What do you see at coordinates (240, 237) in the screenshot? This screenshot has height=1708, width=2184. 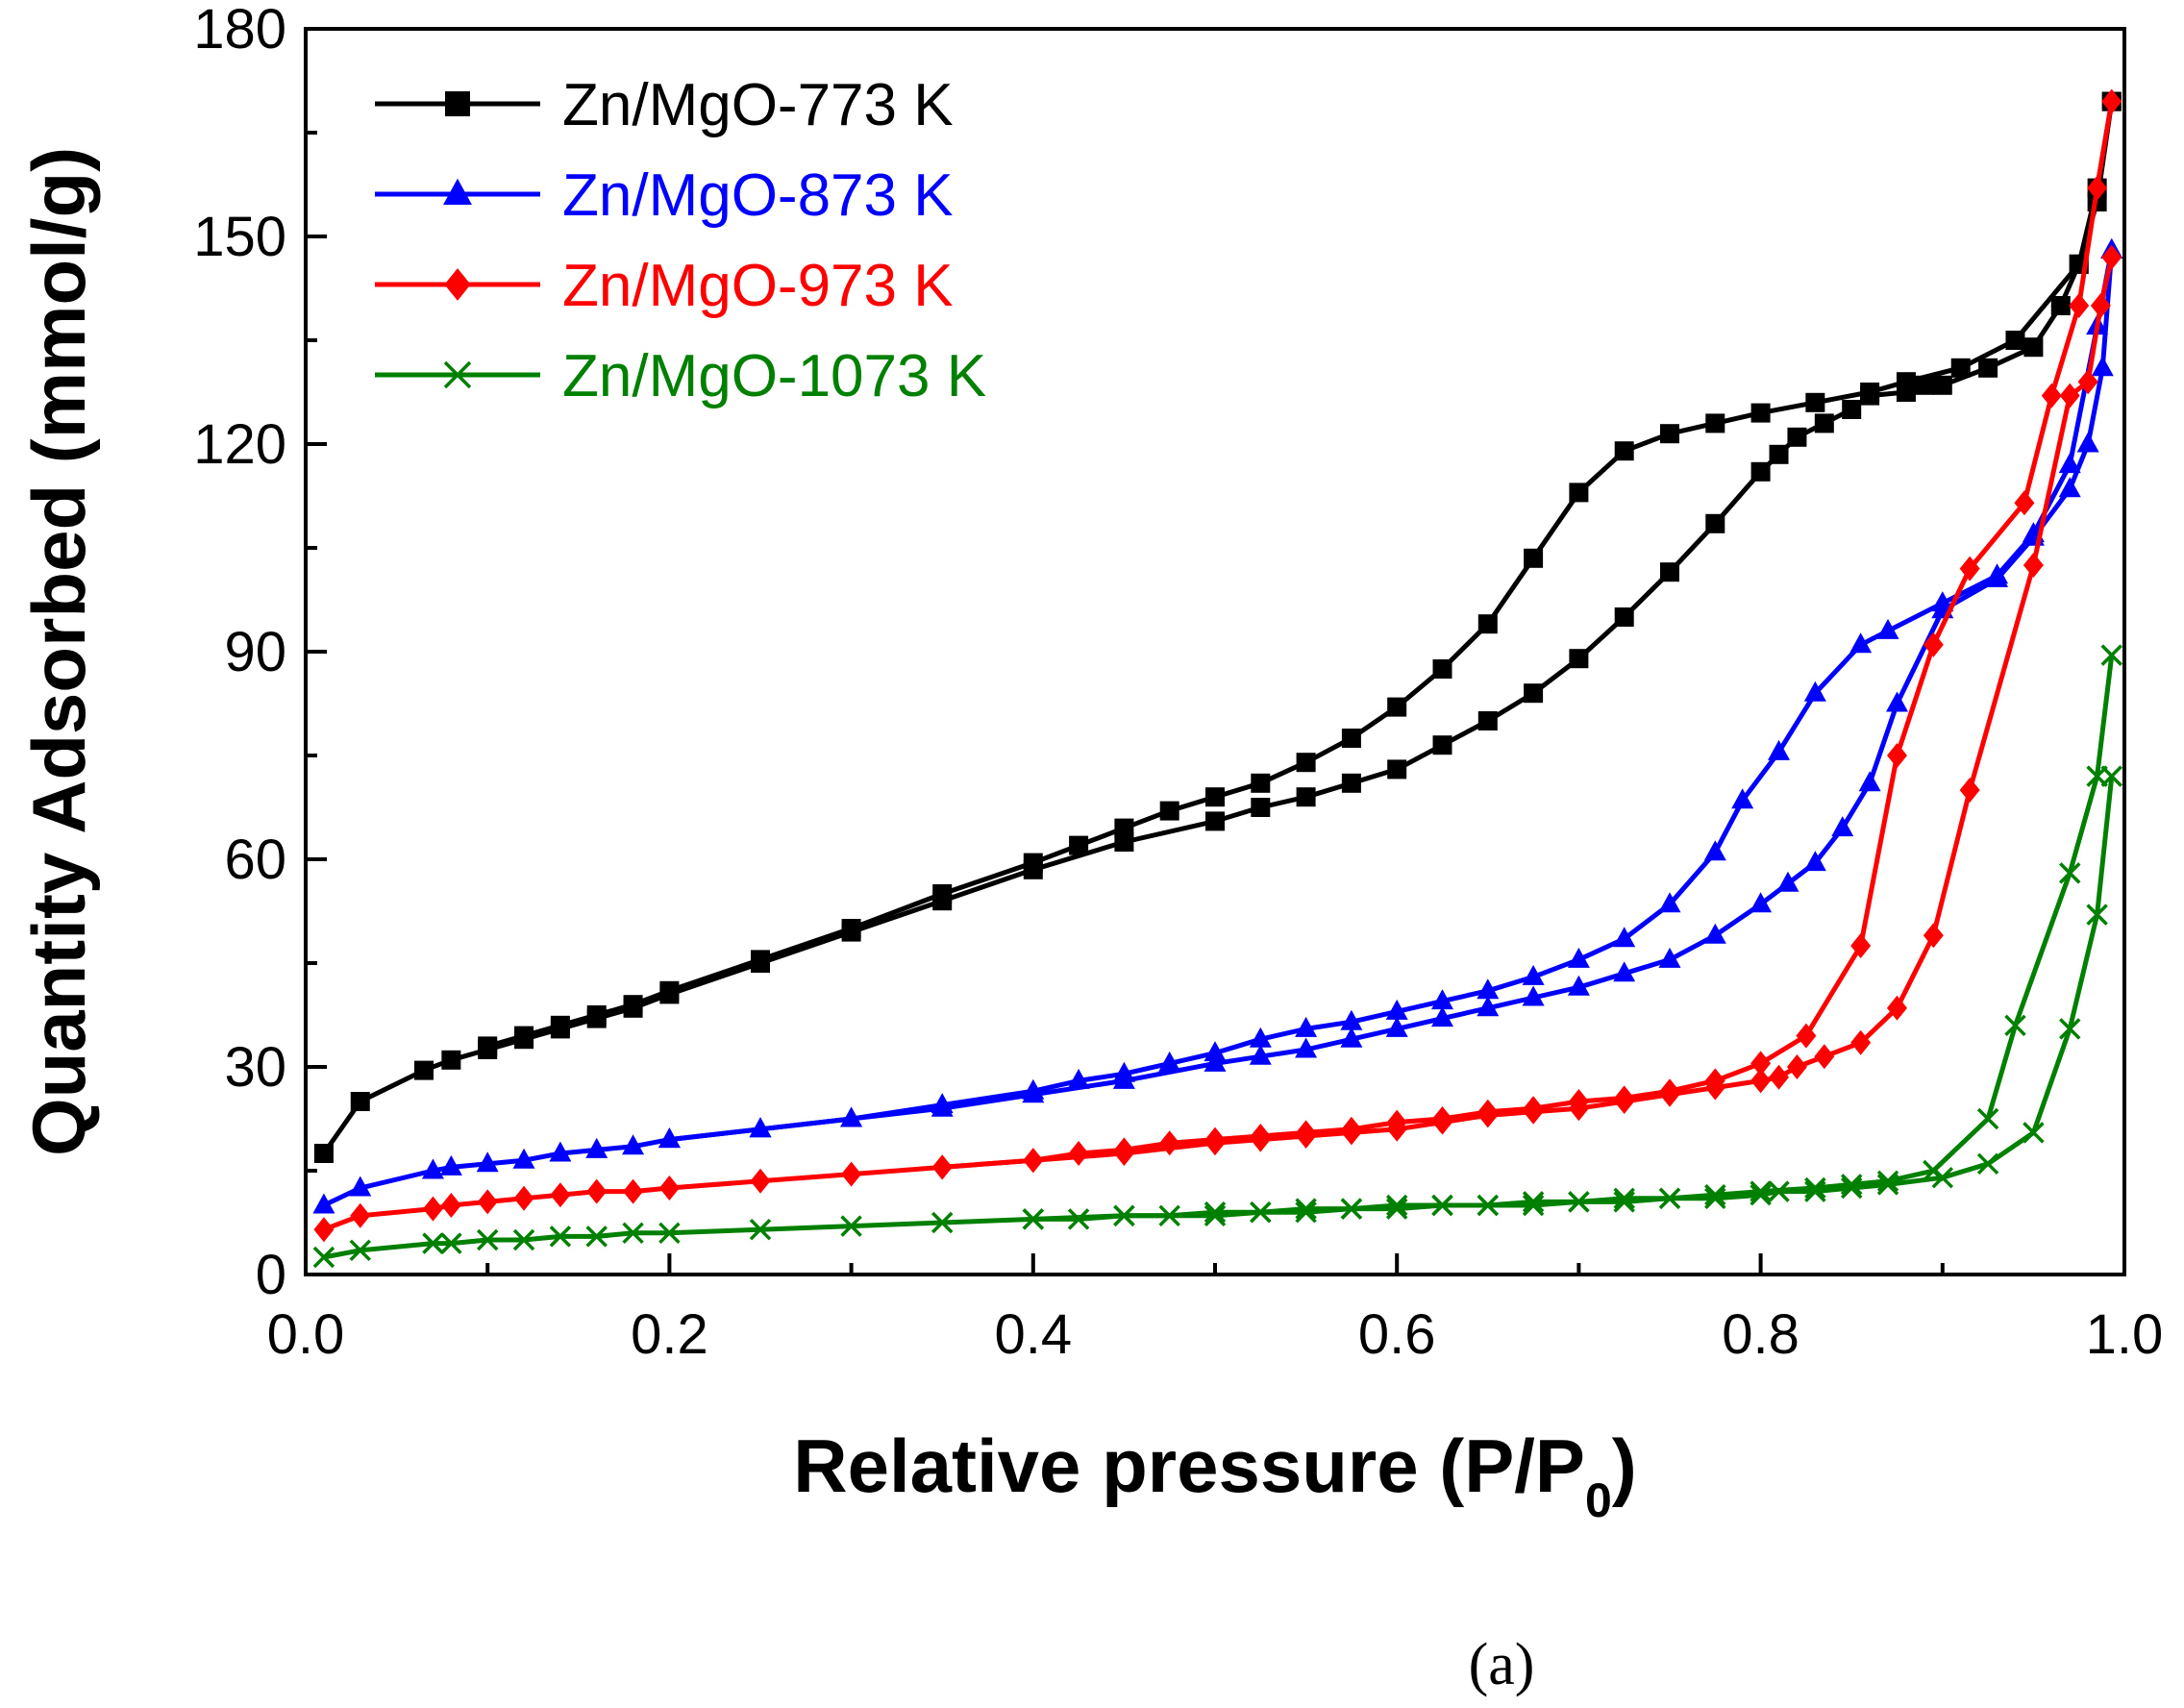 I see `y-tick-label: 150` at bounding box center [240, 237].